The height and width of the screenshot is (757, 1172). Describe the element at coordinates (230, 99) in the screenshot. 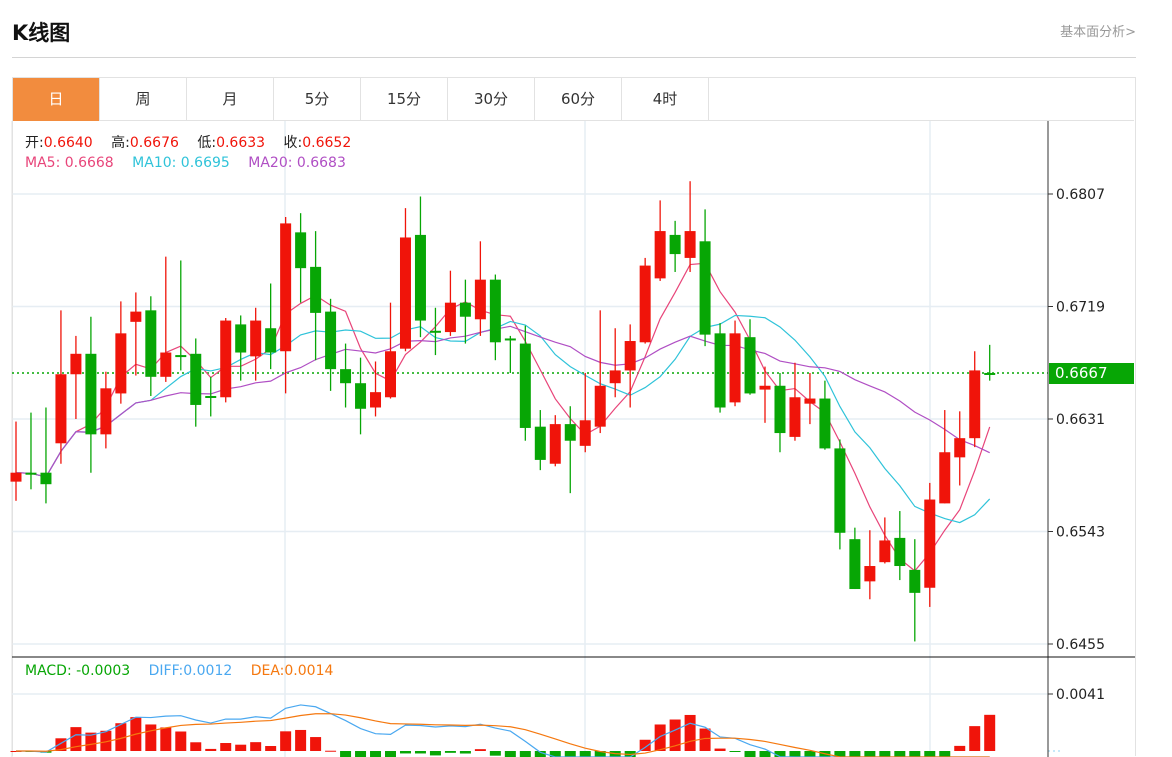

I see `tab-month: 月` at that location.